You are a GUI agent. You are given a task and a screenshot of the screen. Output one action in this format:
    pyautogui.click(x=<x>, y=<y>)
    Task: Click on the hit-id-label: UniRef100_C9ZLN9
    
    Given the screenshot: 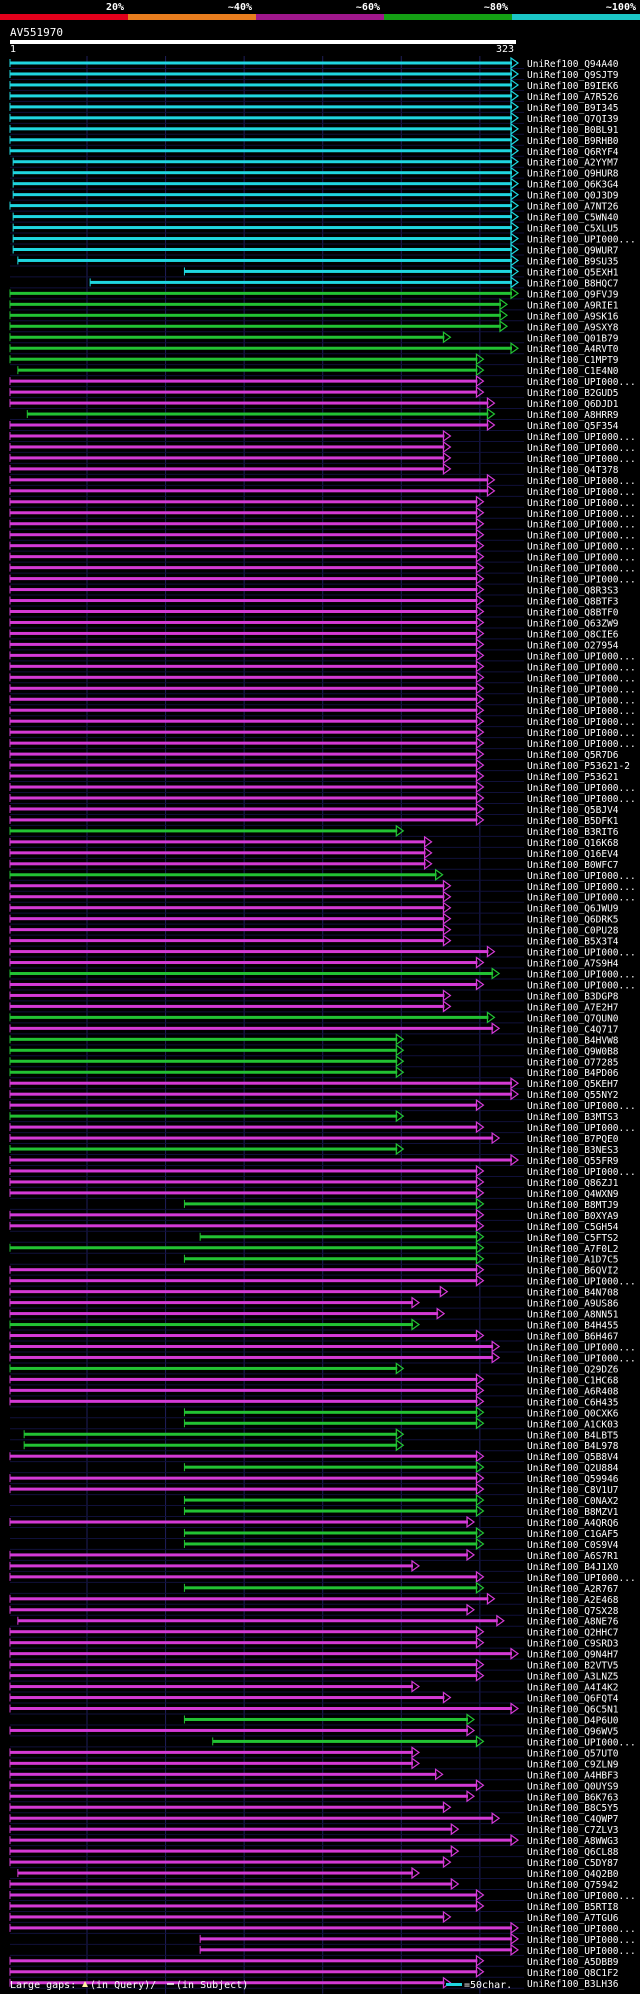 What is the action you would take?
    pyautogui.click(x=573, y=1764)
    